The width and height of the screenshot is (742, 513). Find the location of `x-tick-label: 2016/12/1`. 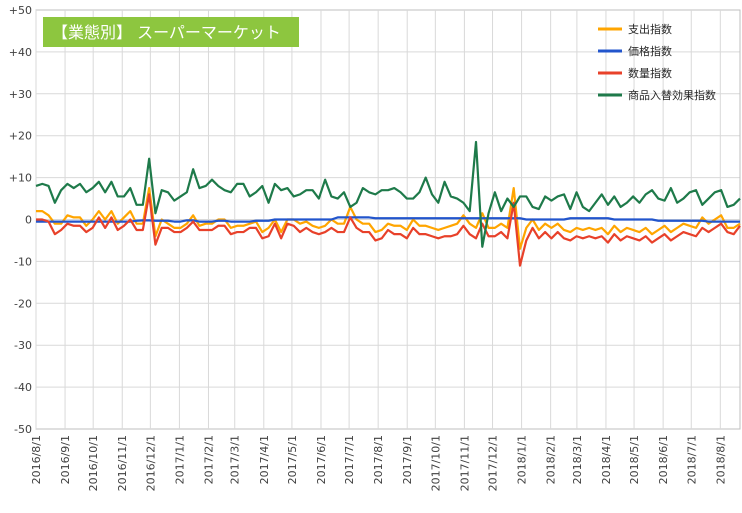

x-tick-label: 2016/12/1 is located at coordinates (150, 463).